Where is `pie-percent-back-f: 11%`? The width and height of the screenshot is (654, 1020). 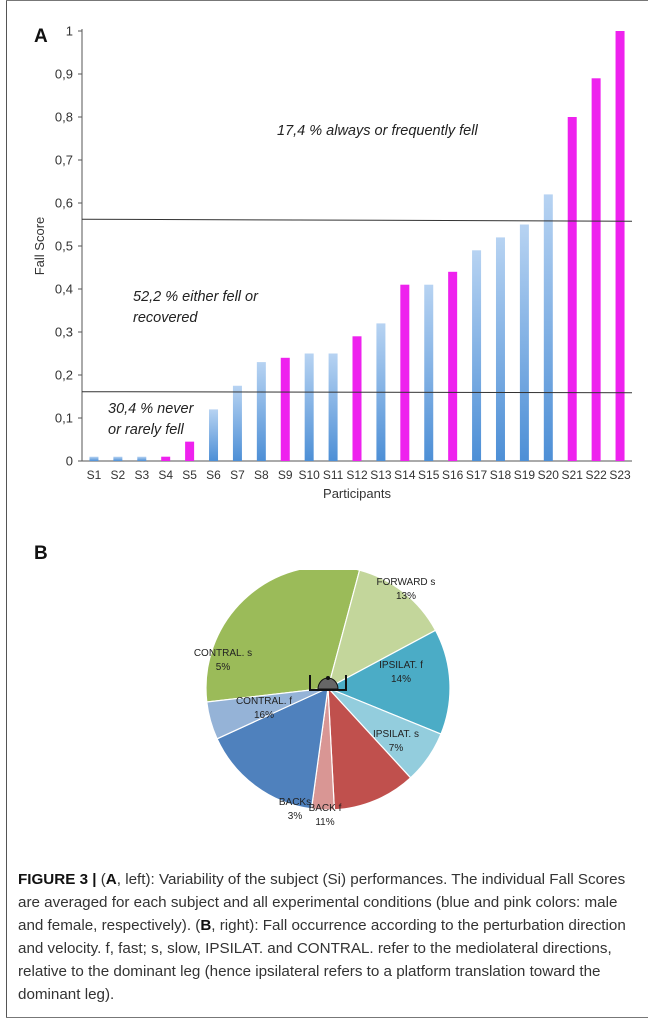 pie-percent-back-f: 11% is located at coordinates (324, 822).